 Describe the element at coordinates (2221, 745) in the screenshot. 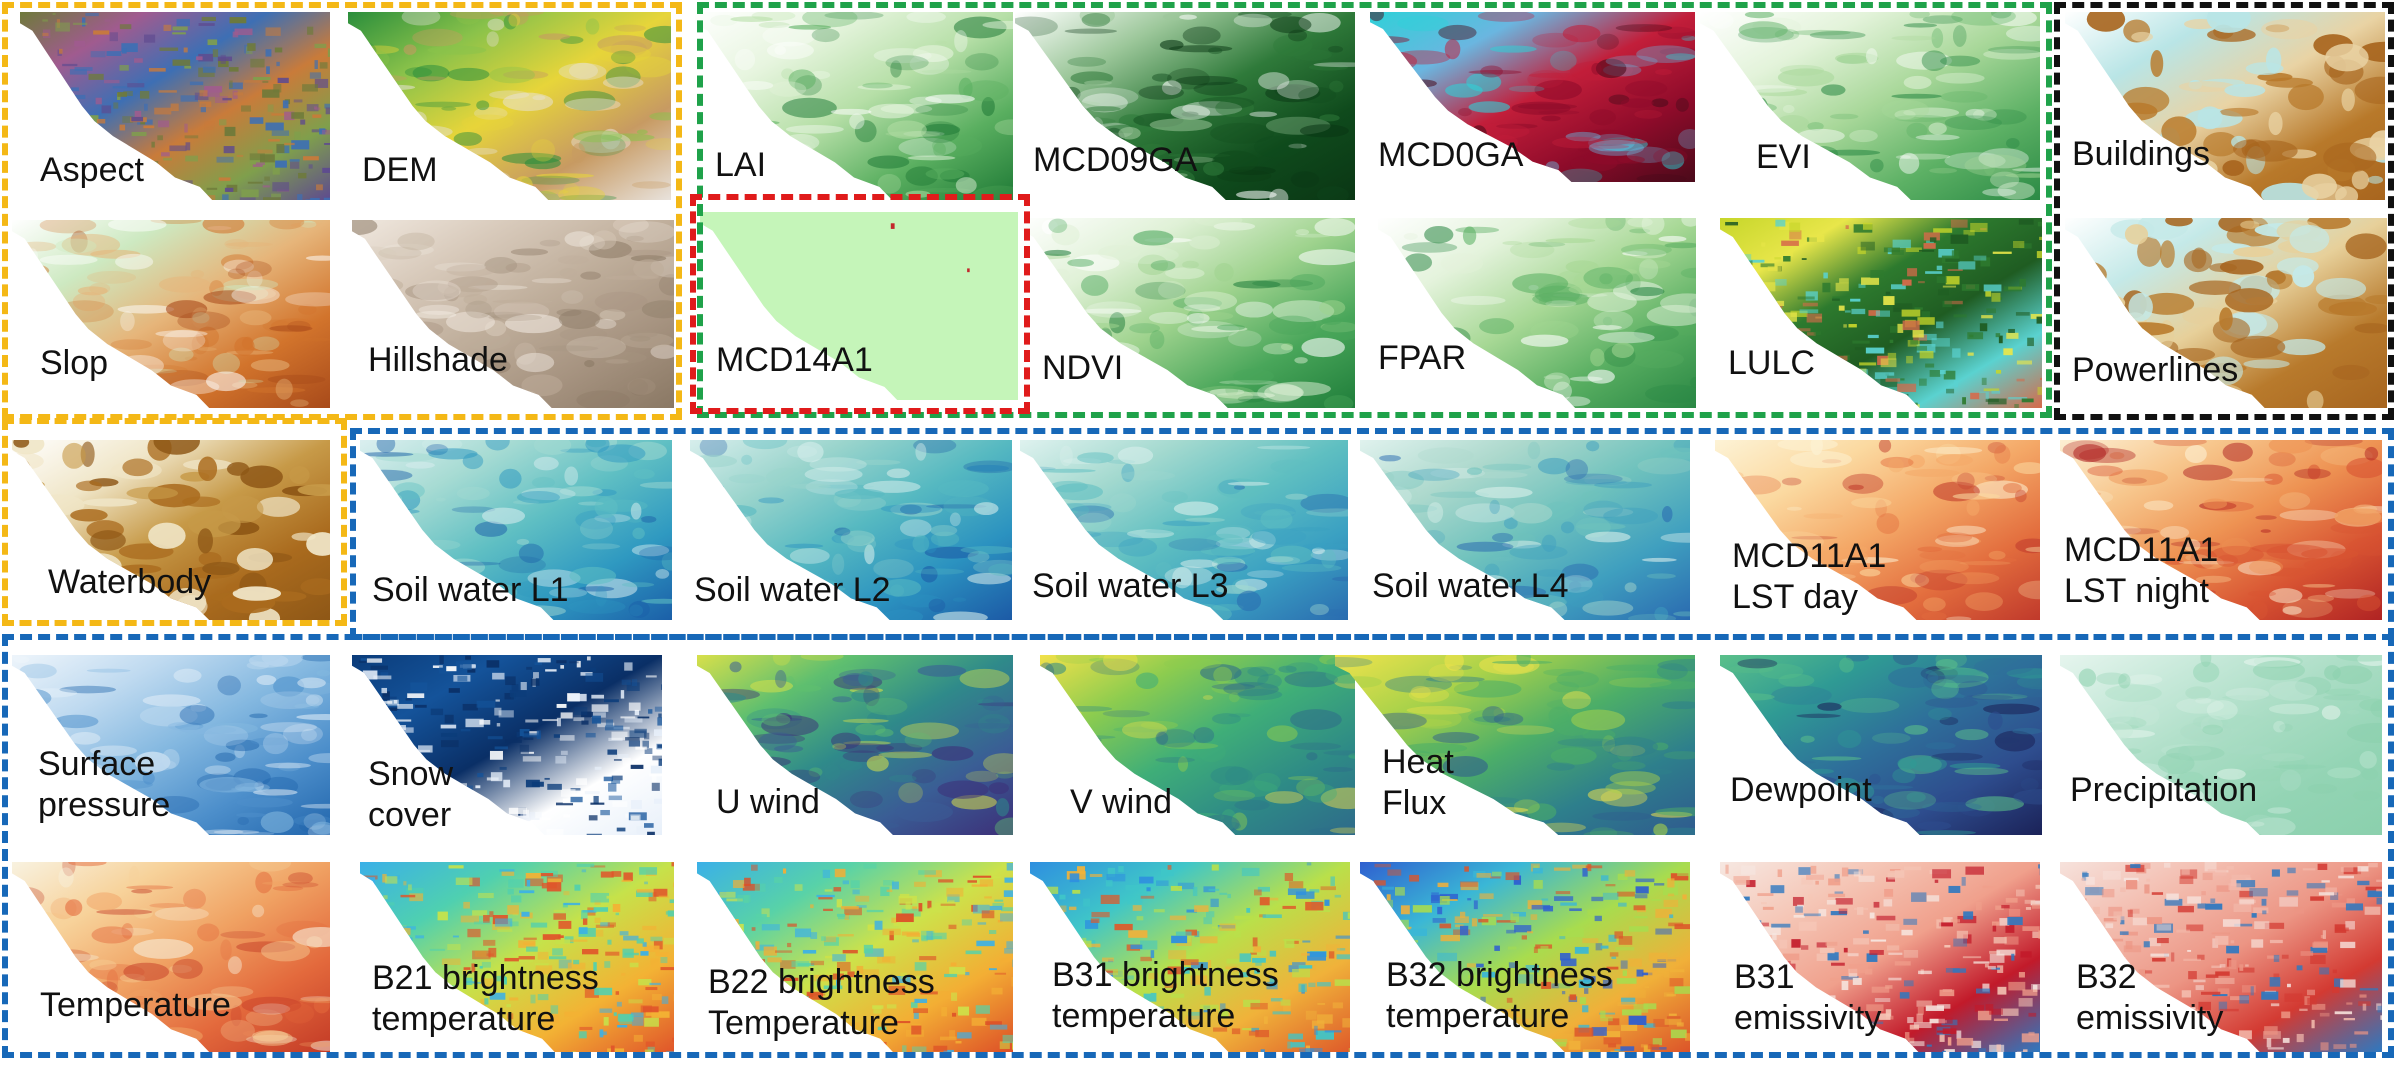

I see `map-tile-precip` at that location.